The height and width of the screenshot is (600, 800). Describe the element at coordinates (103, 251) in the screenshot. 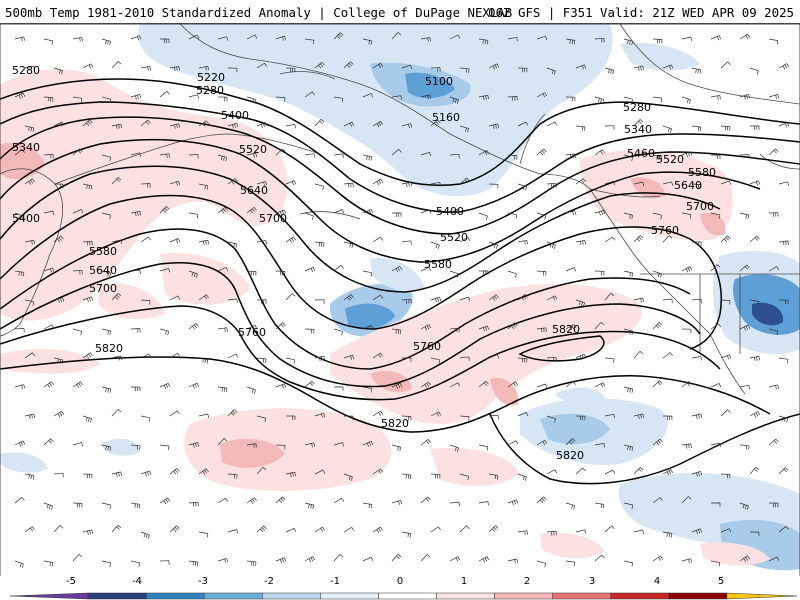

I see `contour-label: 5580` at that location.